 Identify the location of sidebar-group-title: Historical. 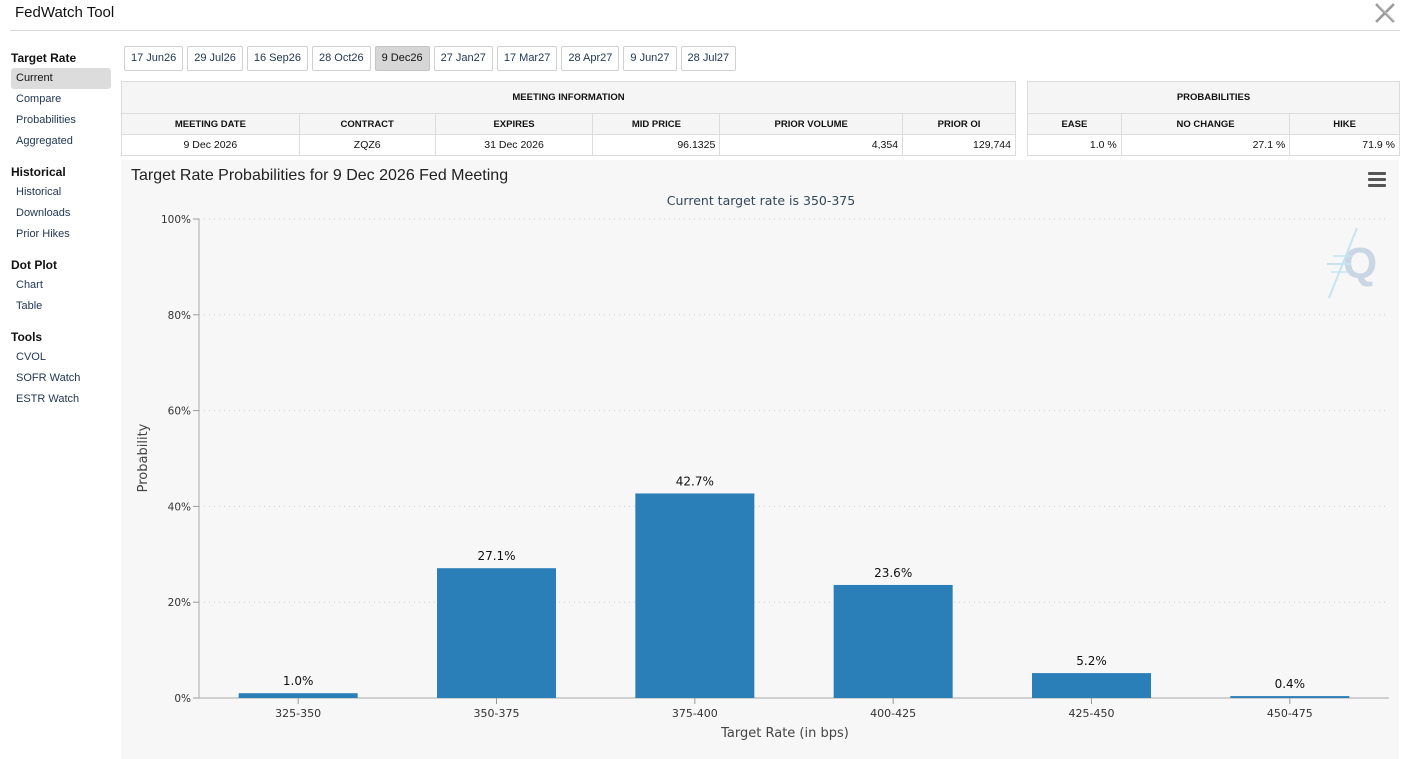
(38, 172).